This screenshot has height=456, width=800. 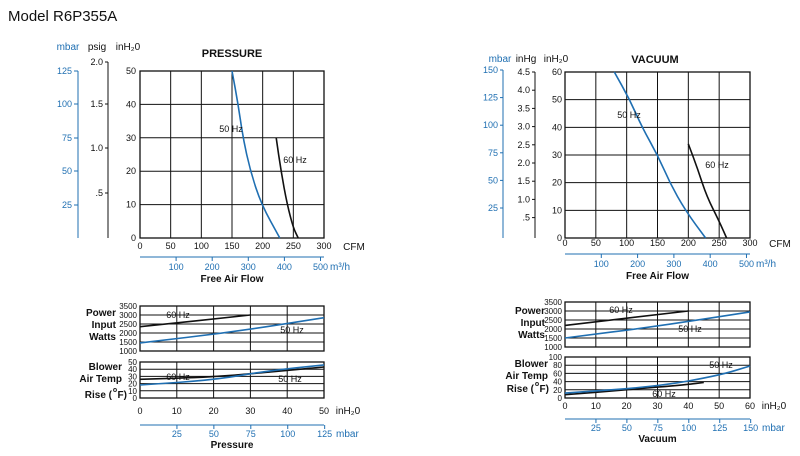 I want to click on vacuum-temp-y-tick: 80, so click(x=557, y=365).